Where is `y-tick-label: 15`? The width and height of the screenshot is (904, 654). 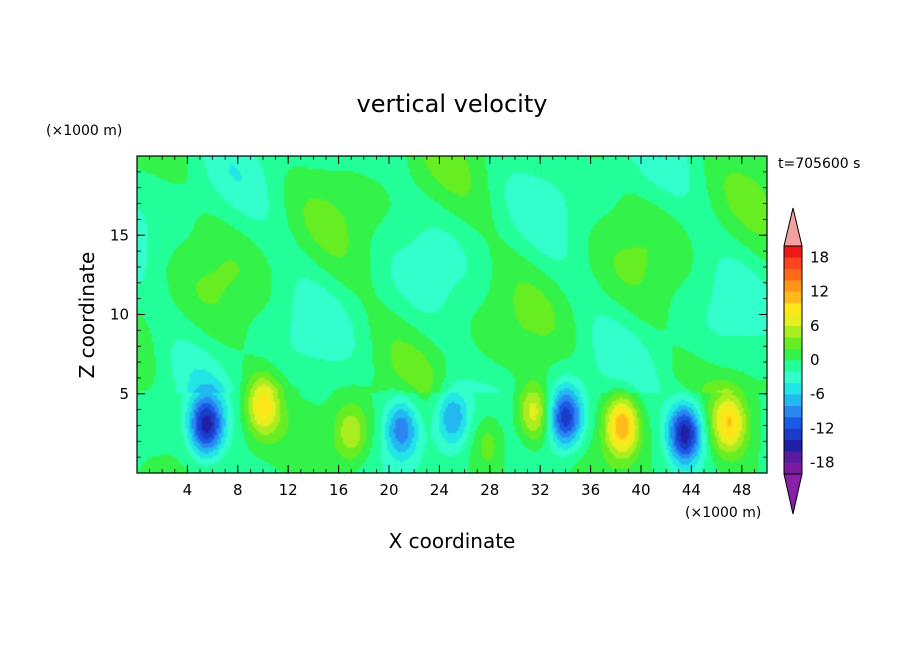 y-tick-label: 15 is located at coordinates (119, 235).